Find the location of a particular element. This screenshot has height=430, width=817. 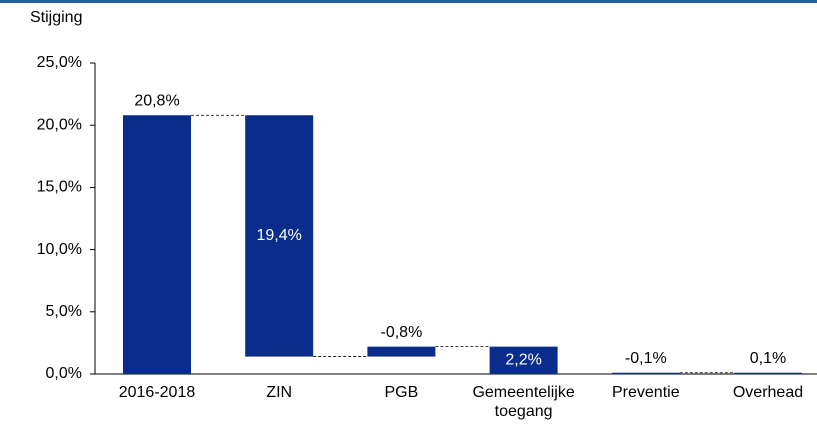

value-label: 20,8% is located at coordinates (156, 100).